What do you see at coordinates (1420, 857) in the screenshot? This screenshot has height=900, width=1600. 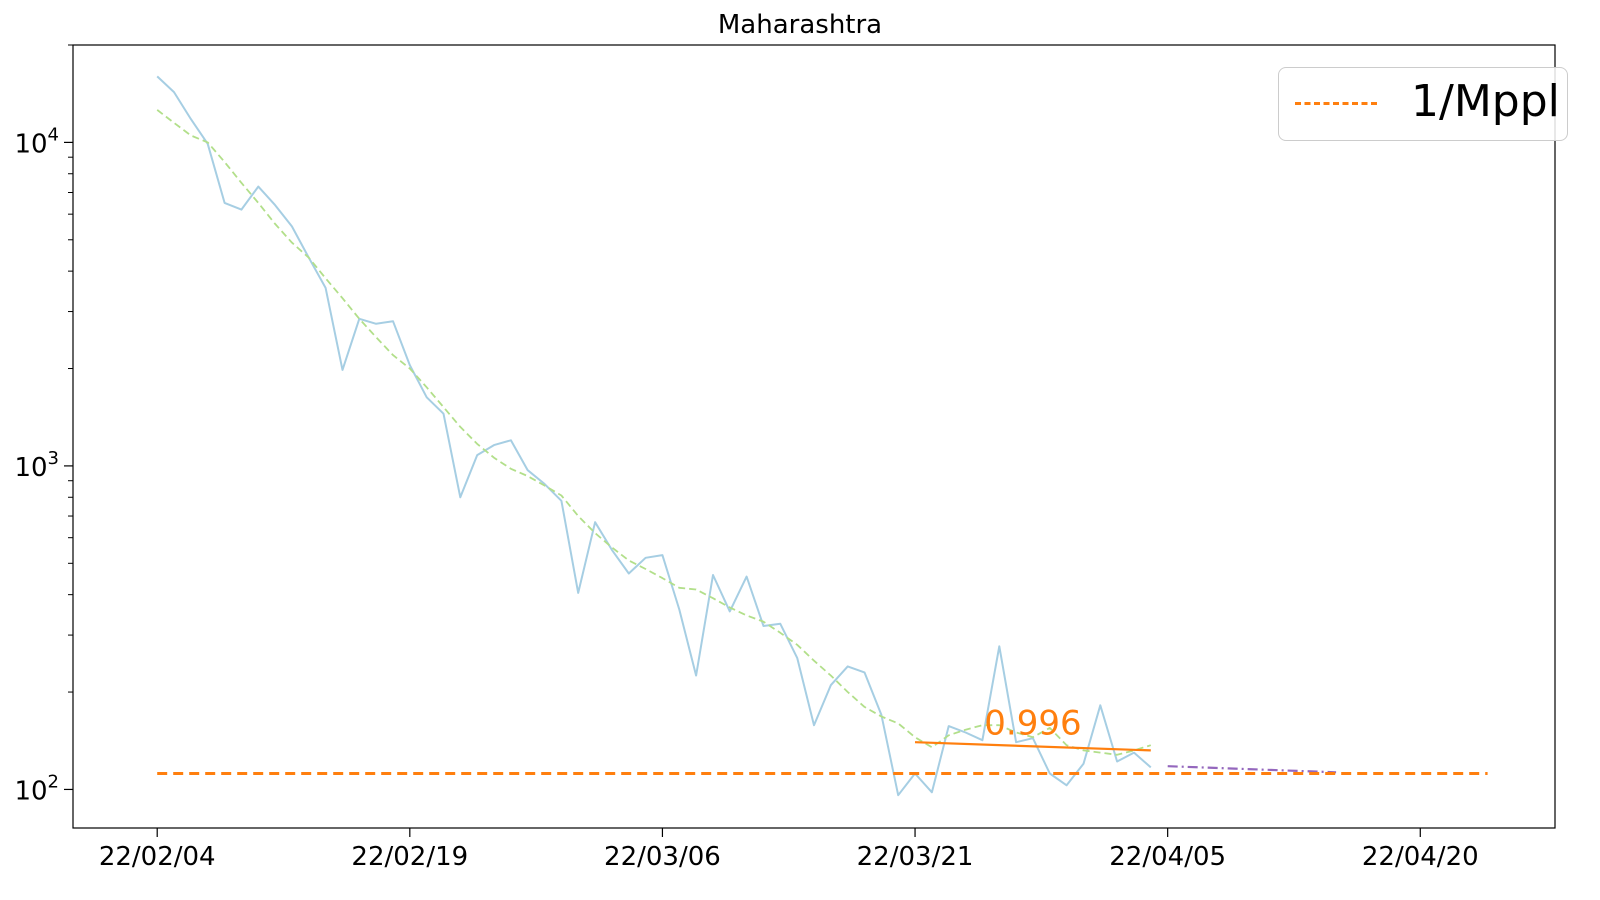 I see `x-tick-label-5: 22/04/20` at bounding box center [1420, 857].